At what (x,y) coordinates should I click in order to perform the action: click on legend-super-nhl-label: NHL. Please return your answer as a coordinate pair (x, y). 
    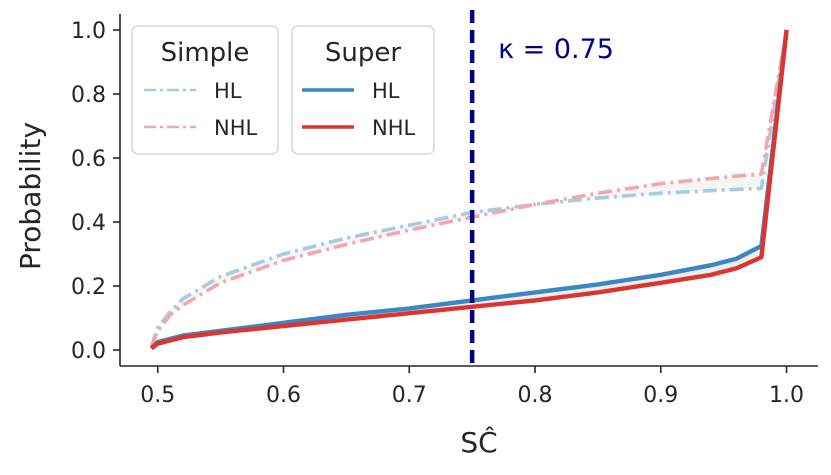
    Looking at the image, I should click on (394, 128).